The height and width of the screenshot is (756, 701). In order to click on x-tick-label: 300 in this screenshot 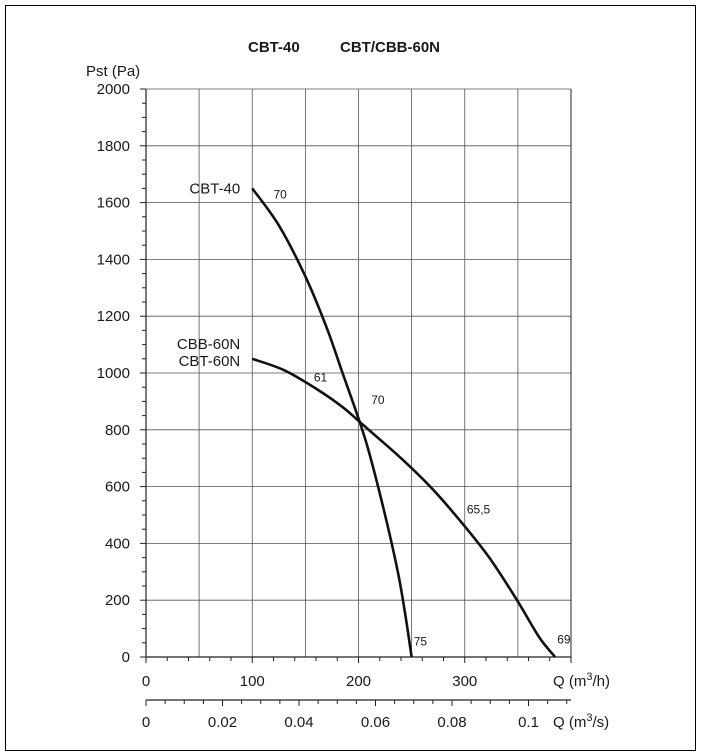, I will do `click(464, 681)`.